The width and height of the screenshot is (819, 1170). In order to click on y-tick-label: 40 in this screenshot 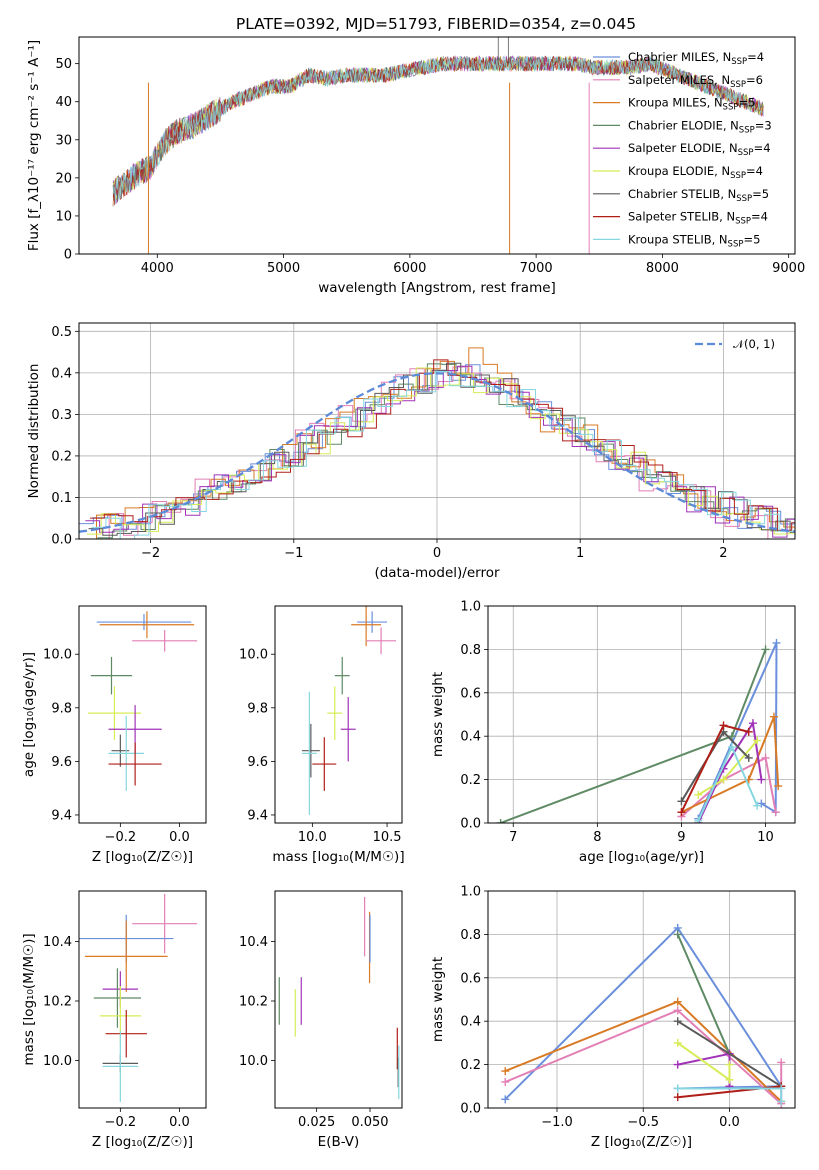, I will do `click(63, 102)`.